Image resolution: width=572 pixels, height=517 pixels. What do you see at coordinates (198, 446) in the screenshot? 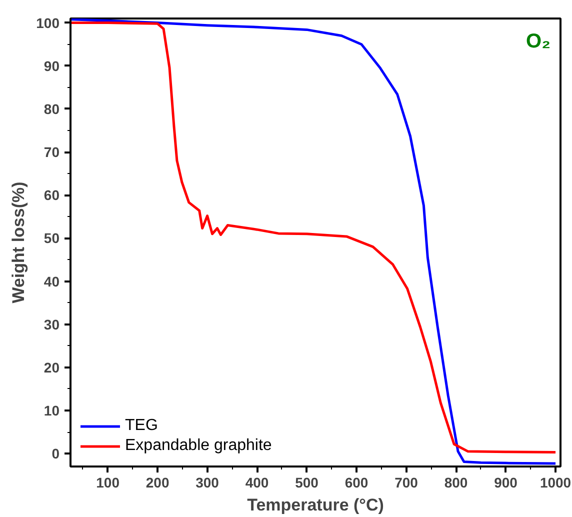
I see `legend-label: Expandable graphite` at bounding box center [198, 446].